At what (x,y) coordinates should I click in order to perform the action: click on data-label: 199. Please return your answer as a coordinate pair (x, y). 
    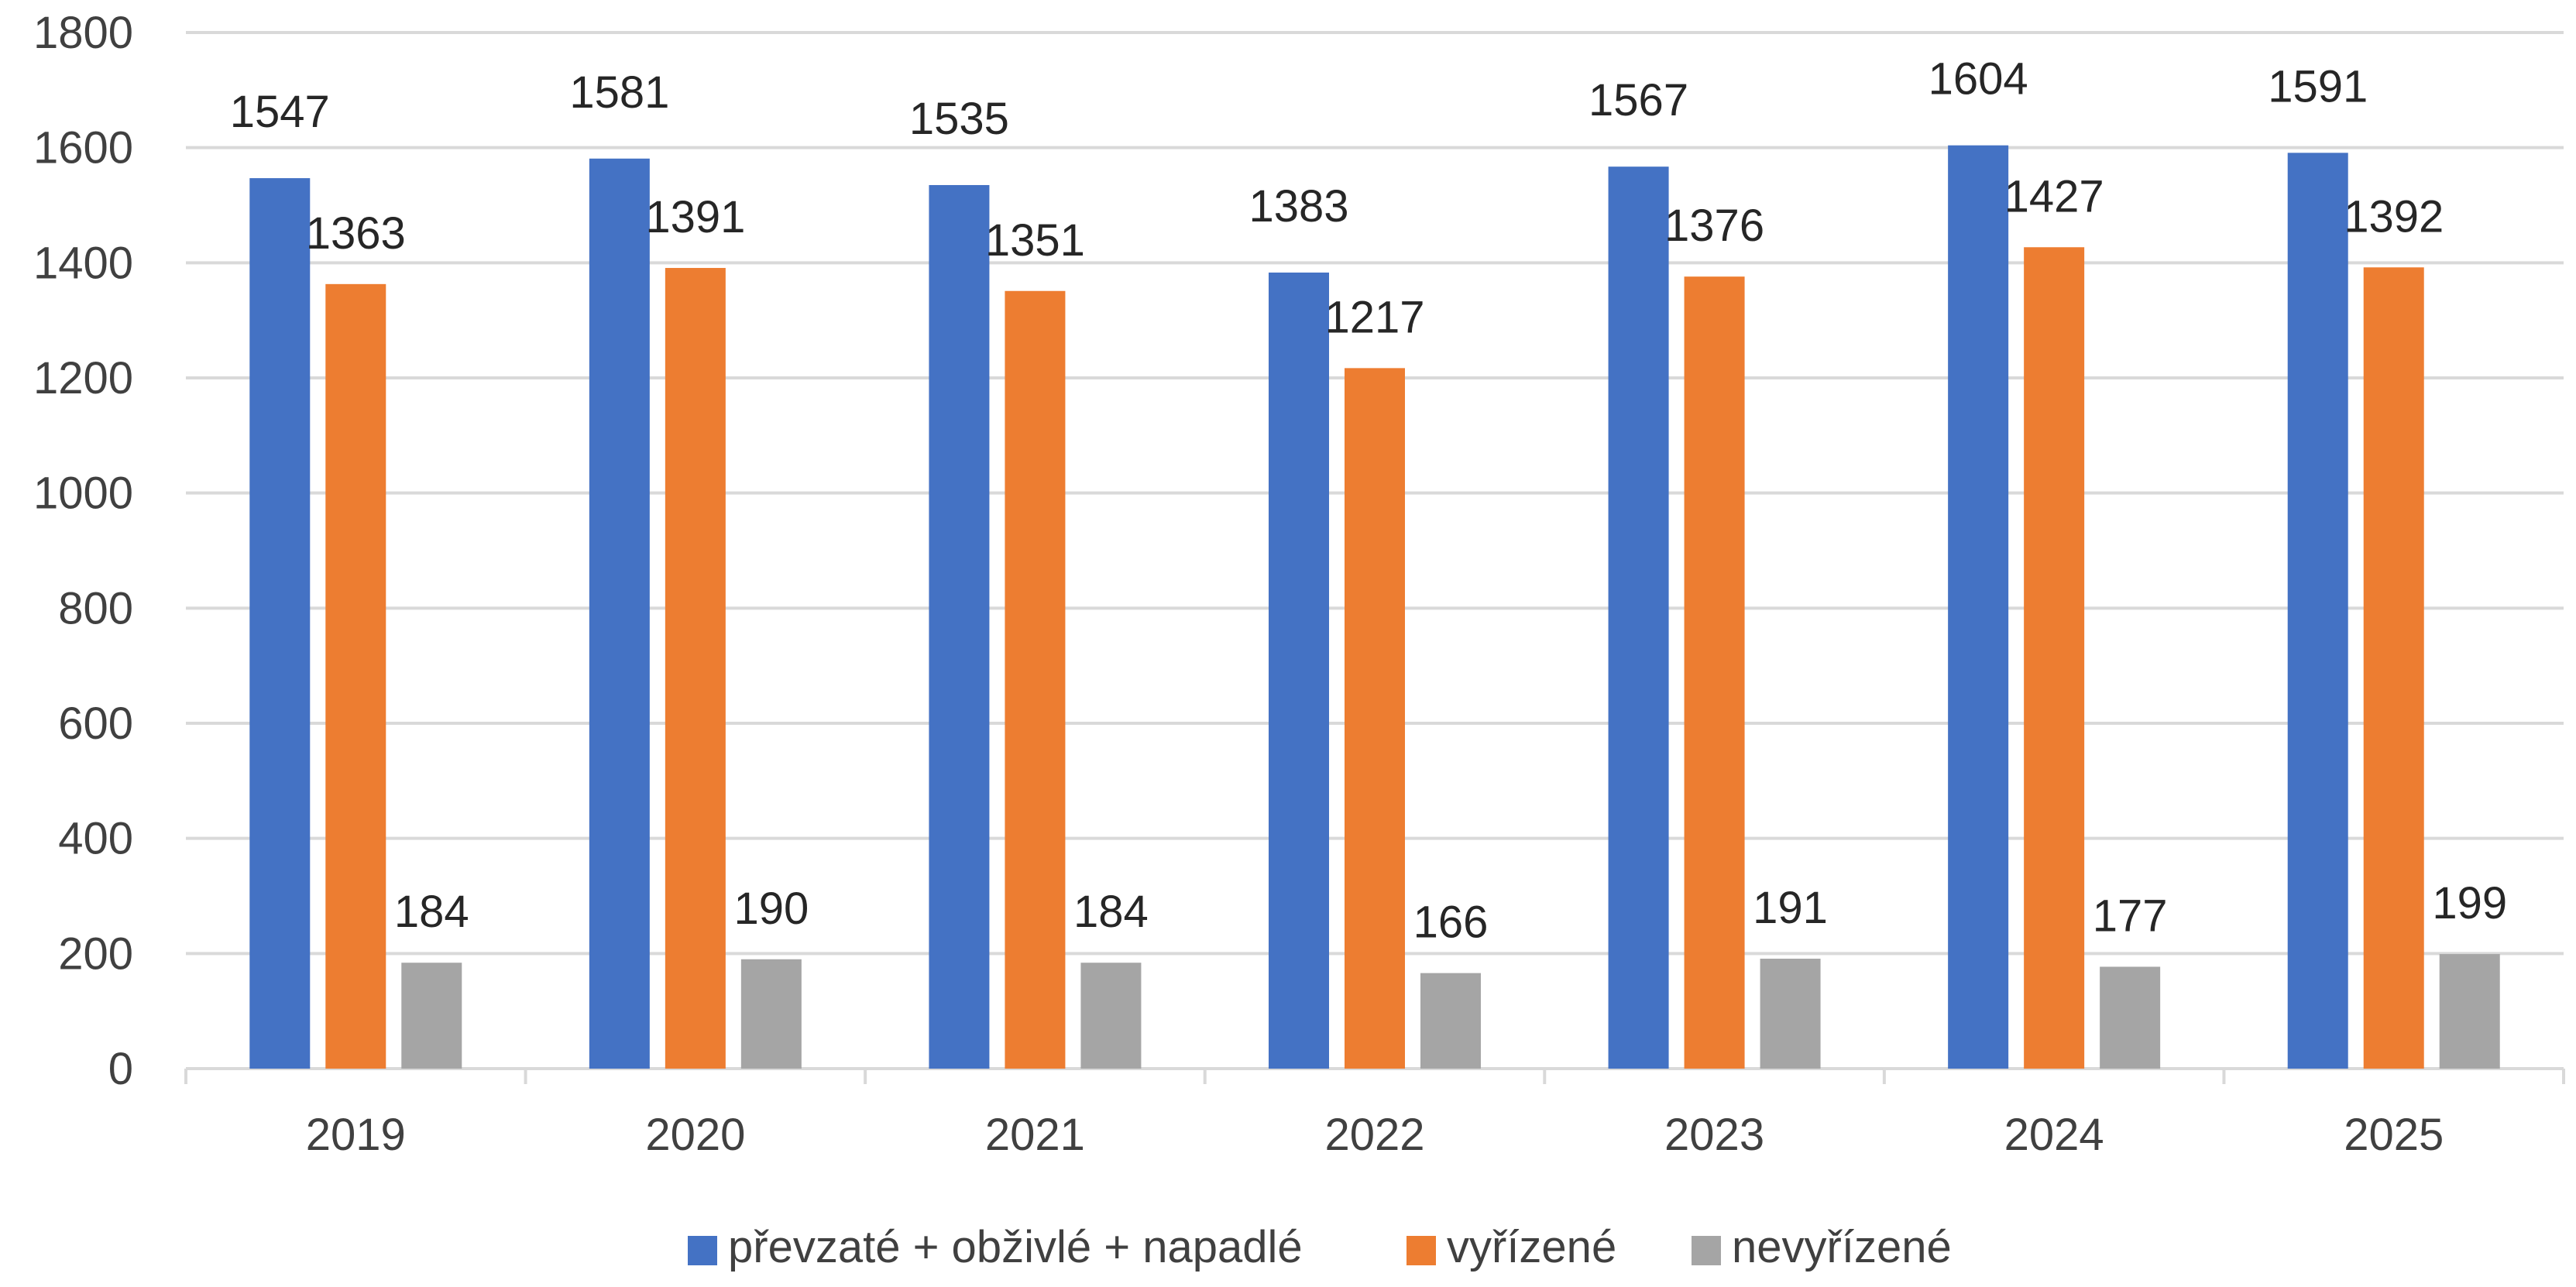
    Looking at the image, I should click on (2469, 903).